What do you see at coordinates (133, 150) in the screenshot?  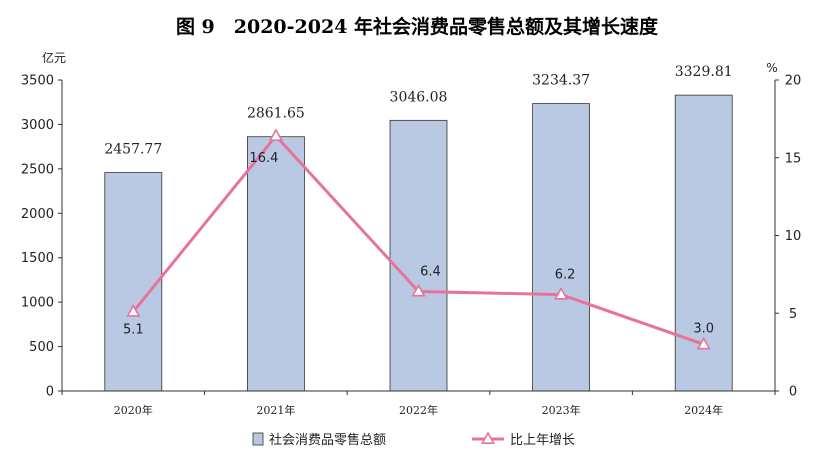 I see `bar-value-label-0: 2457.77` at bounding box center [133, 150].